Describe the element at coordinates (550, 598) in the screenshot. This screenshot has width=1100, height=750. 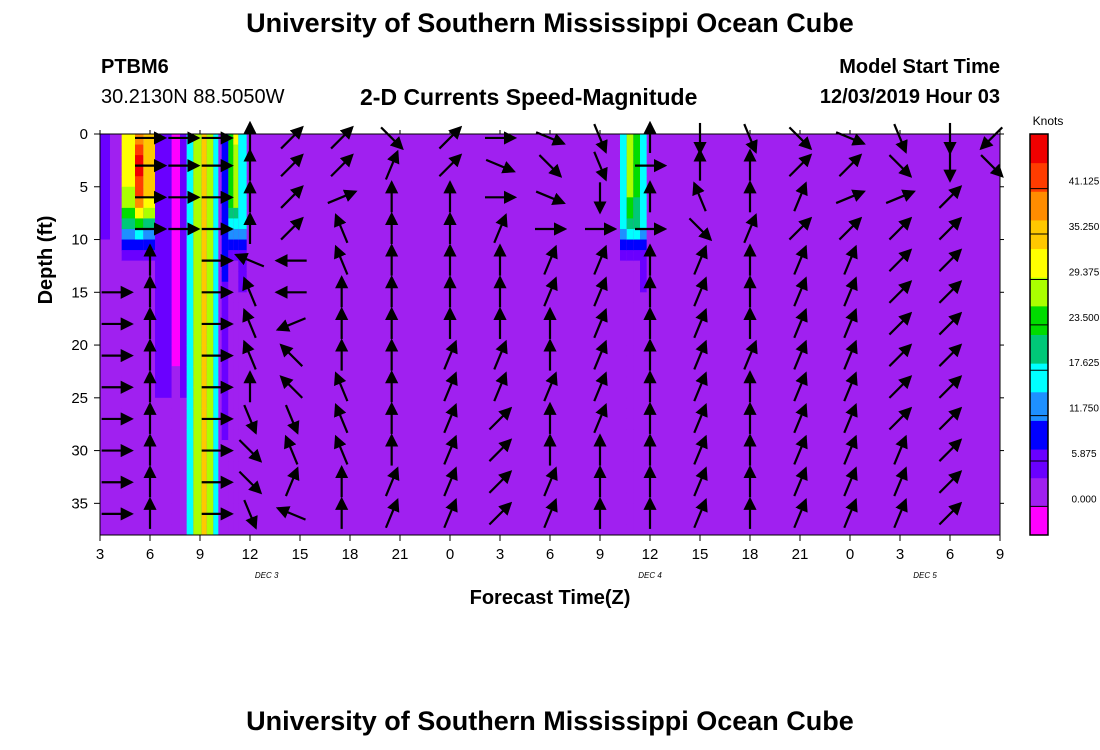
I see `x-axis-label: Forecast Time(Z)` at that location.